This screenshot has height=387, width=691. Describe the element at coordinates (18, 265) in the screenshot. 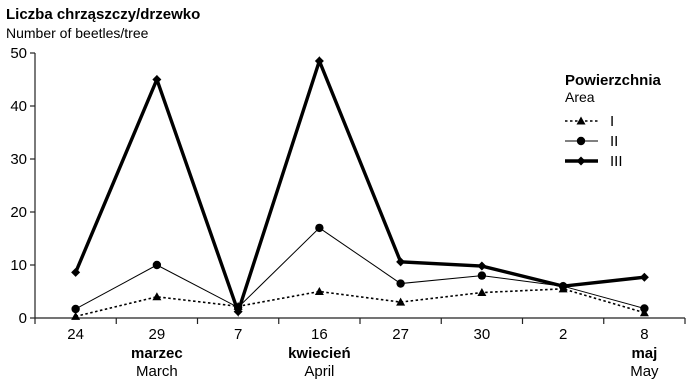

I see `y-tick-label: 10` at that location.